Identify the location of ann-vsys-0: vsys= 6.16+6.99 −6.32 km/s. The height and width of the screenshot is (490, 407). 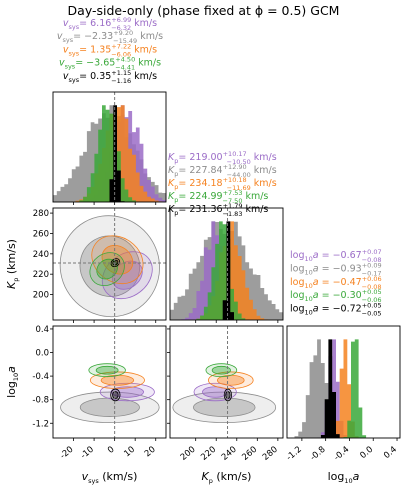
(110, 24).